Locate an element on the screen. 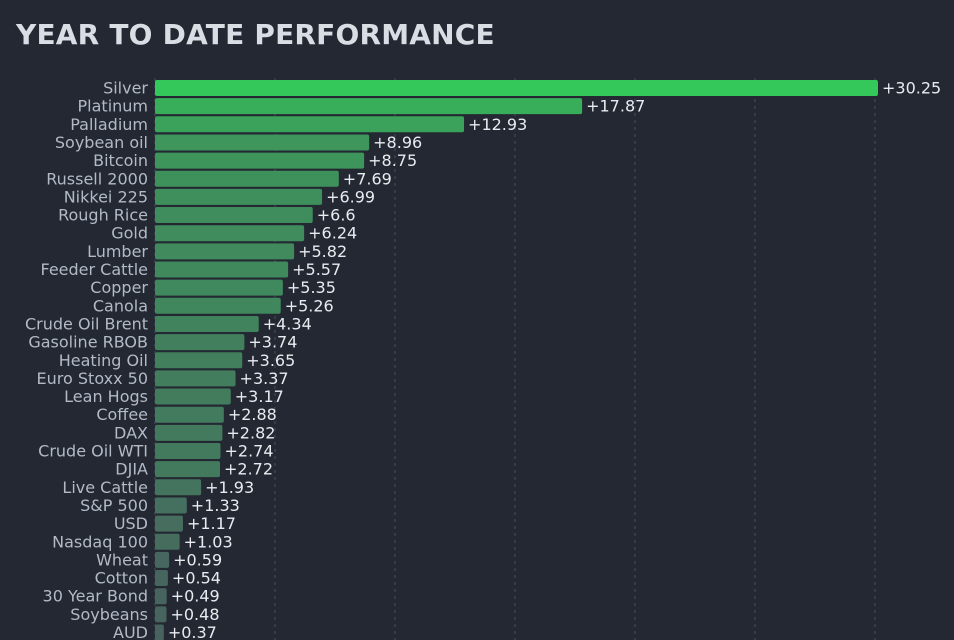  value-label-25: +1.03 is located at coordinates (208, 541).